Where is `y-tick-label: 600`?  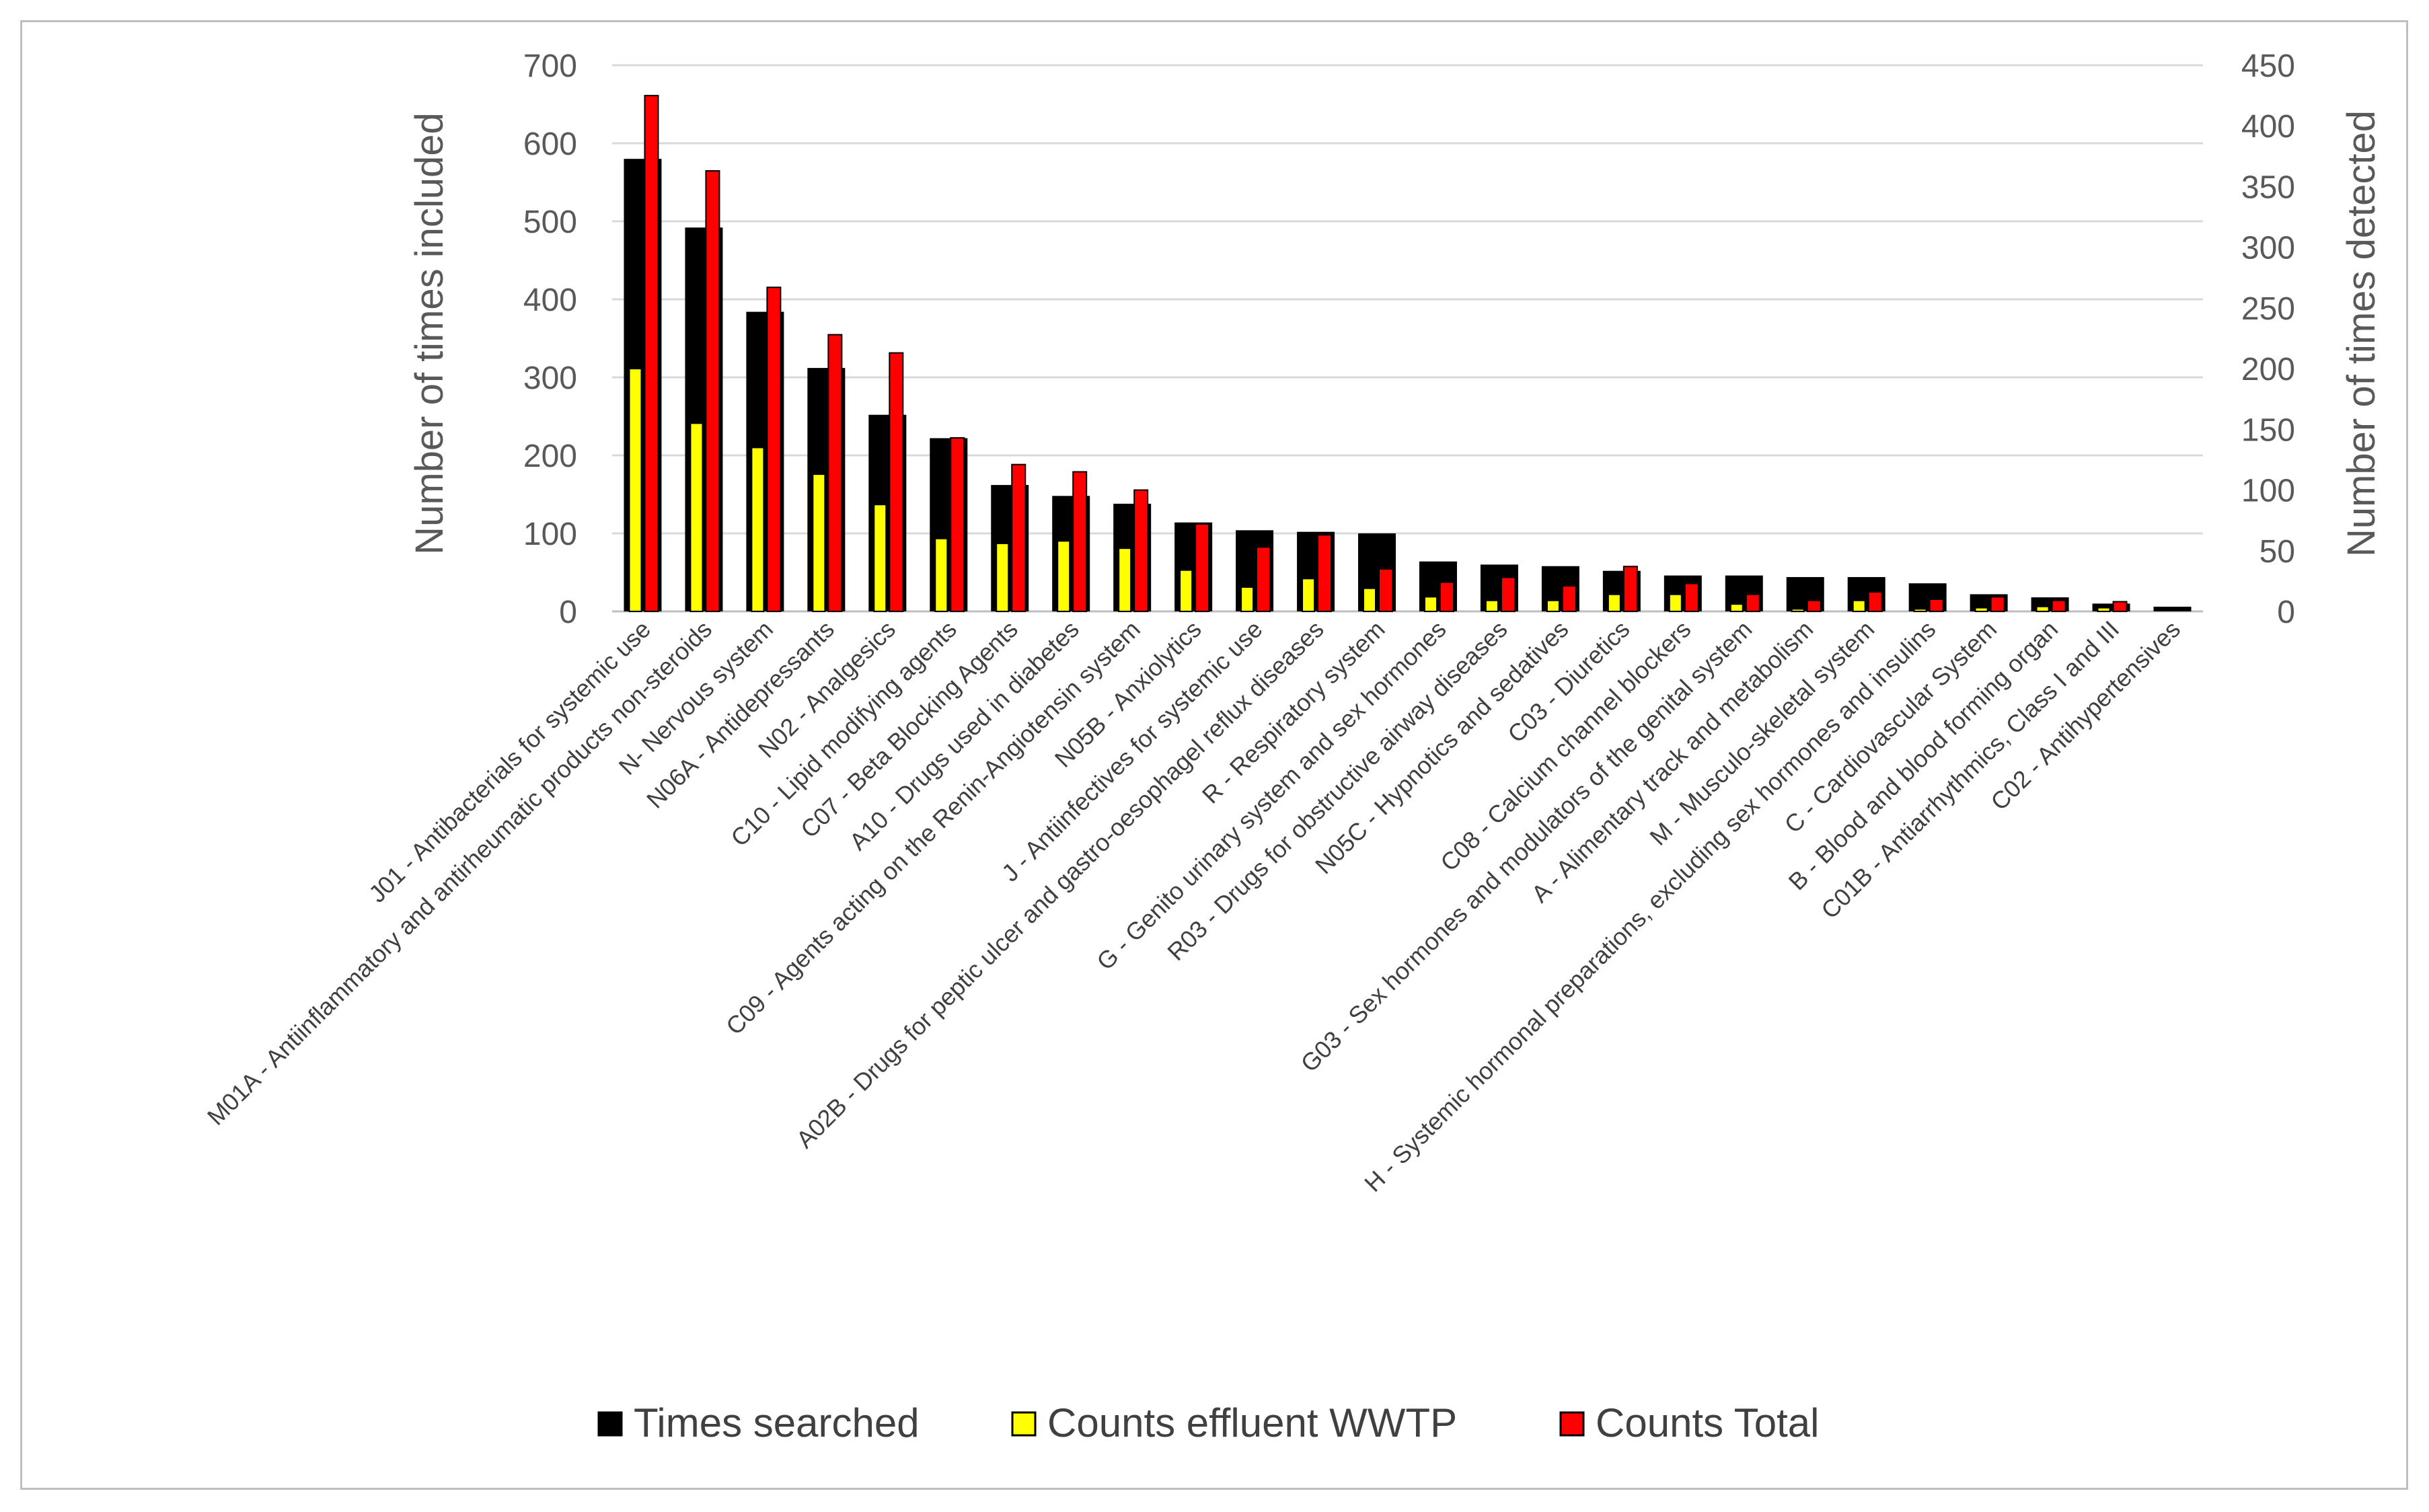 y-tick-label: 600 is located at coordinates (550, 144).